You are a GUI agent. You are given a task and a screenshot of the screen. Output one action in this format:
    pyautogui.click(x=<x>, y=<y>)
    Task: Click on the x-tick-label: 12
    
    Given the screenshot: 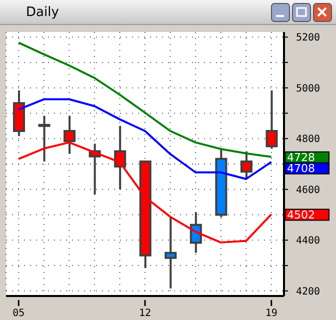 What is the action you would take?
    pyautogui.click(x=145, y=313)
    